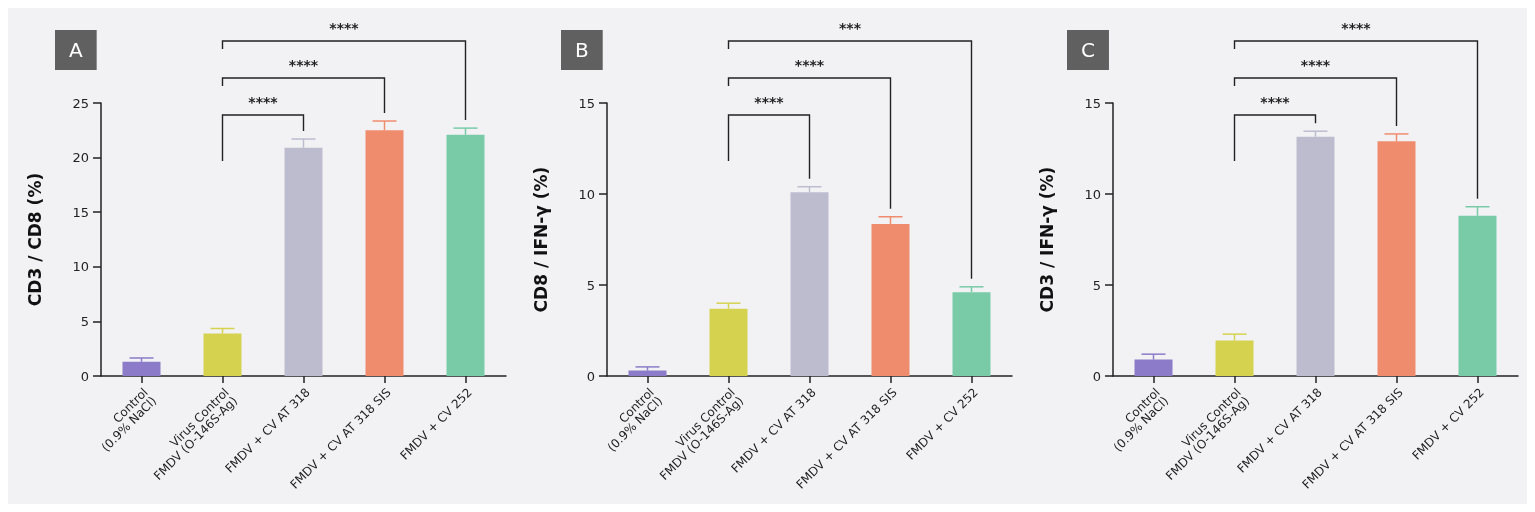 The image size is (1535, 512). What do you see at coordinates (80, 103) in the screenshot?
I see `y-tick-label: 25` at bounding box center [80, 103].